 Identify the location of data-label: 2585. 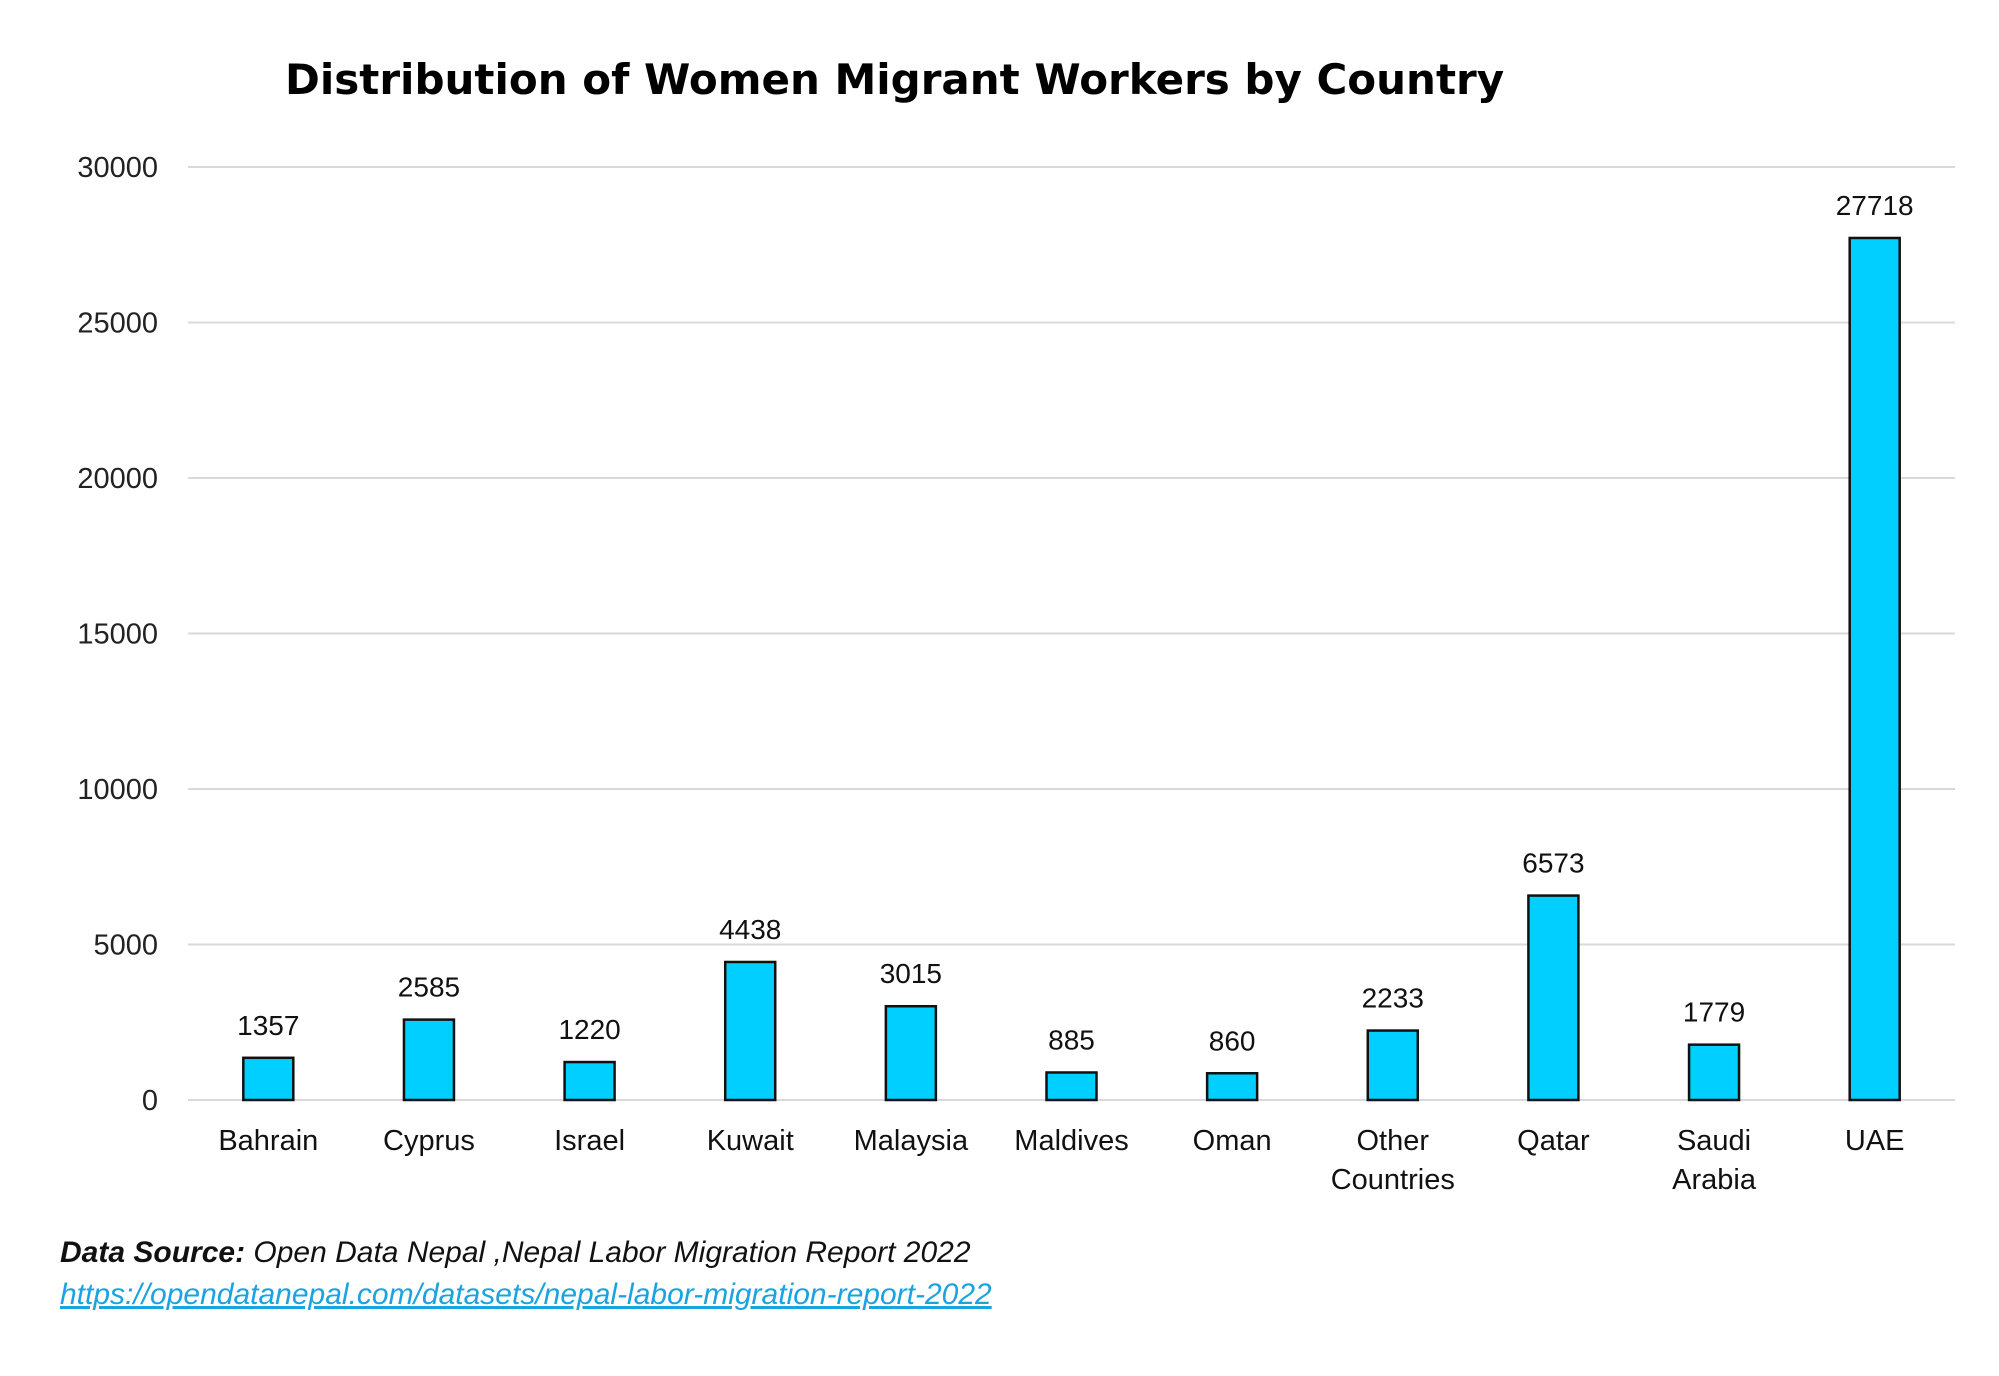
(429, 987).